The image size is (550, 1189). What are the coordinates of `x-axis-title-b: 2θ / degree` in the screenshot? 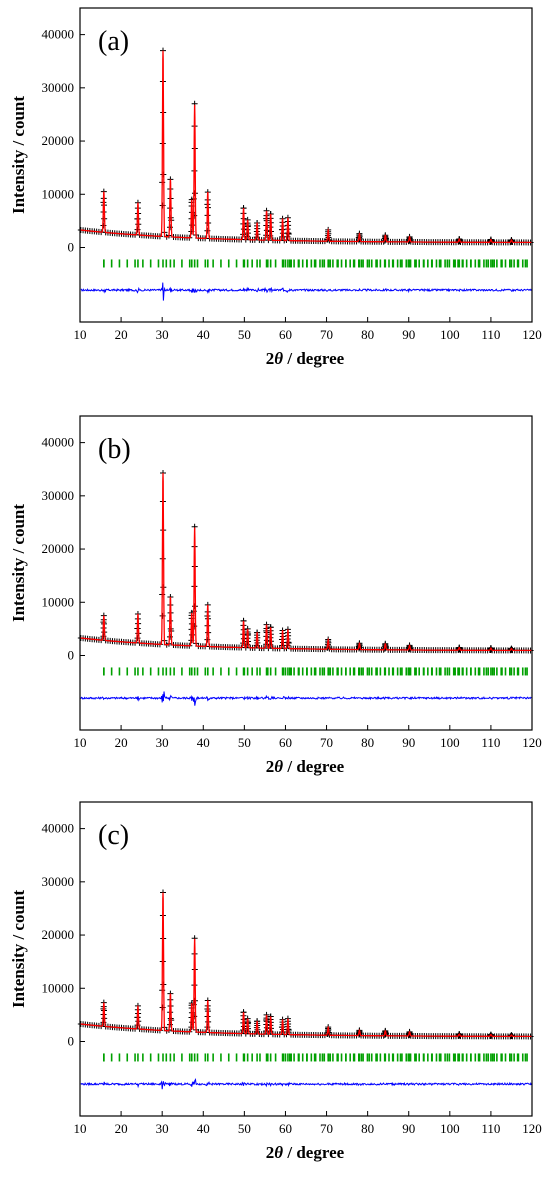 It's located at (305, 766).